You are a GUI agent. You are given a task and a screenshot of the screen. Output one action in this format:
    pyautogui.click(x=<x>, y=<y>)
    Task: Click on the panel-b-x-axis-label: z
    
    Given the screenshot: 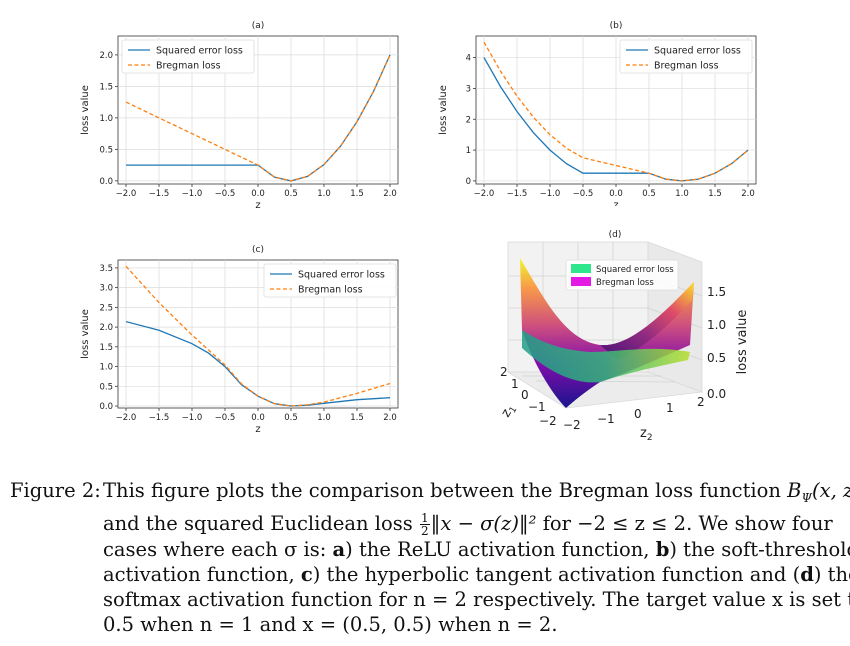 What is the action you would take?
    pyautogui.click(x=615, y=205)
    